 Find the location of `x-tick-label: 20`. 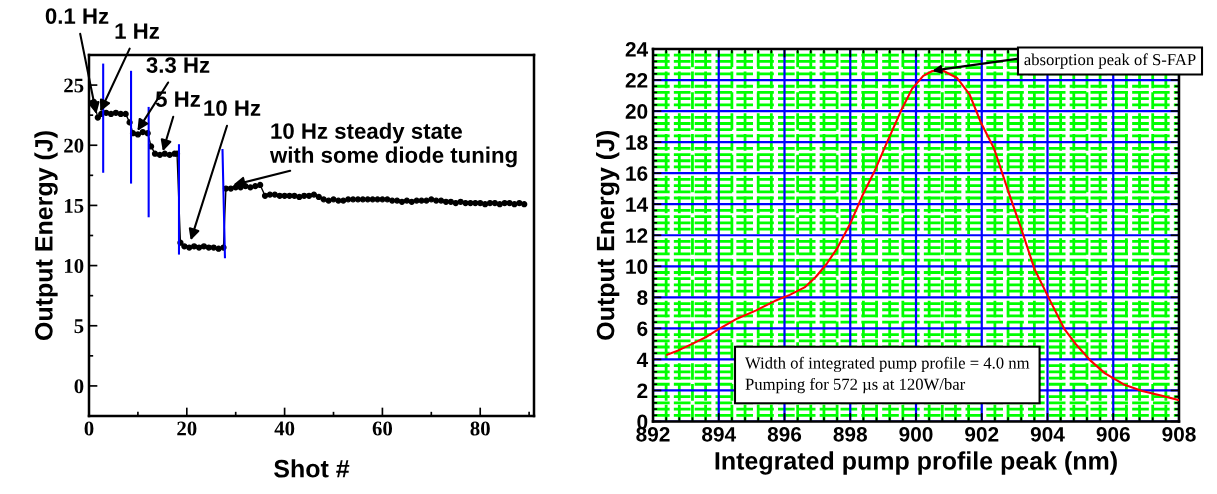

x-tick-label: 20 is located at coordinates (187, 428).